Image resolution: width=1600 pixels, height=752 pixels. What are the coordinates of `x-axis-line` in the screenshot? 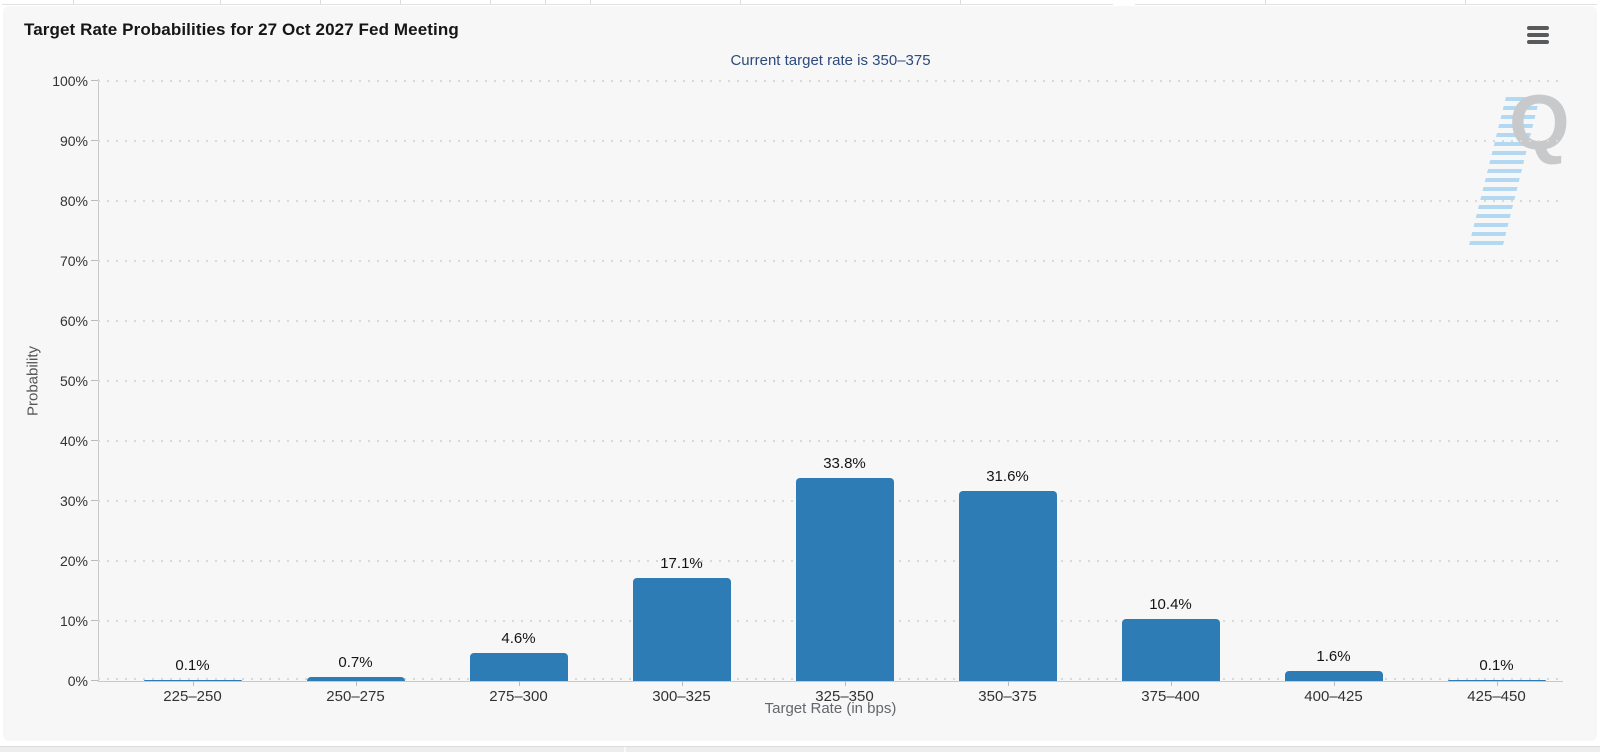 It's located at (830, 681).